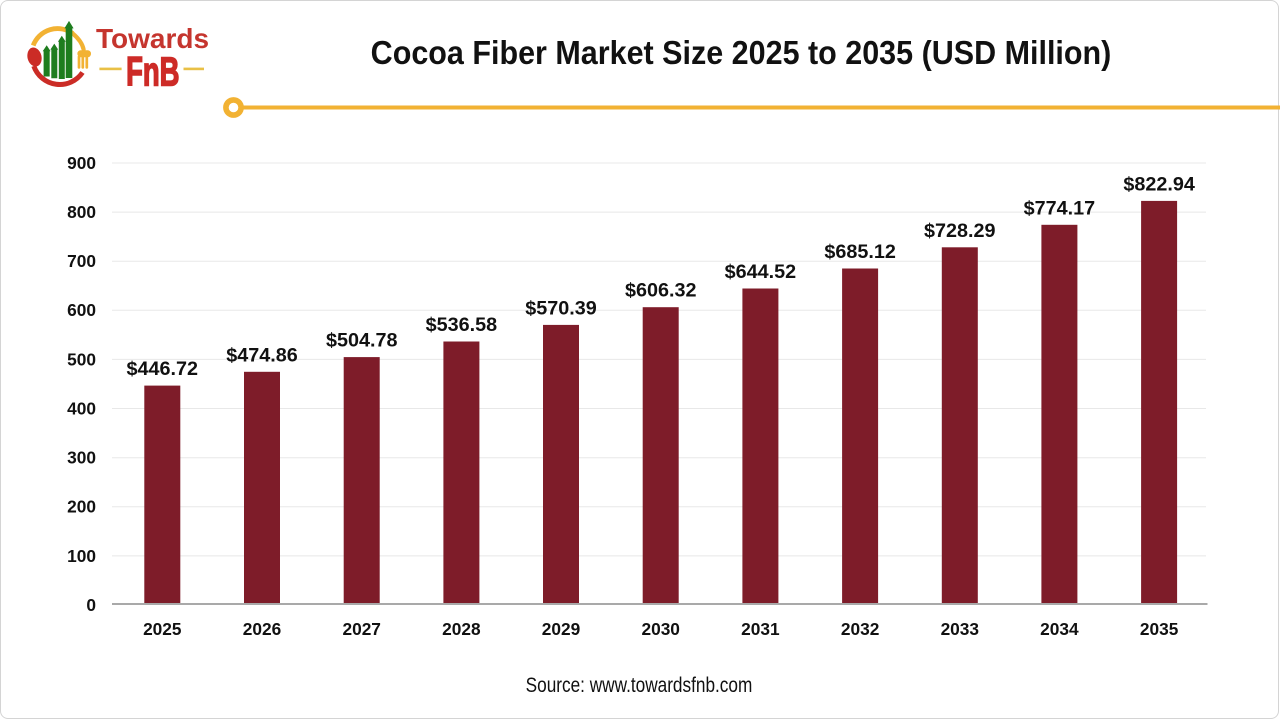  What do you see at coordinates (1159, 184) in the screenshot?
I see `svg-text: $822.94` at bounding box center [1159, 184].